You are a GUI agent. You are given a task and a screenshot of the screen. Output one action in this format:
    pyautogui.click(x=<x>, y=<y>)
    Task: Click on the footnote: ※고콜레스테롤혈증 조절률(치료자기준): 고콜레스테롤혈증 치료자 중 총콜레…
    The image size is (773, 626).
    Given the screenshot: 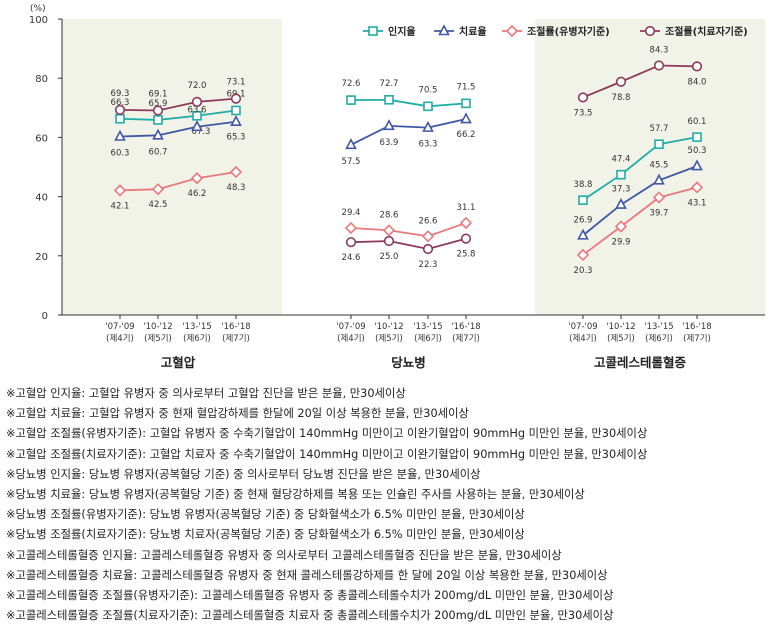 What is the action you would take?
    pyautogui.click(x=310, y=616)
    